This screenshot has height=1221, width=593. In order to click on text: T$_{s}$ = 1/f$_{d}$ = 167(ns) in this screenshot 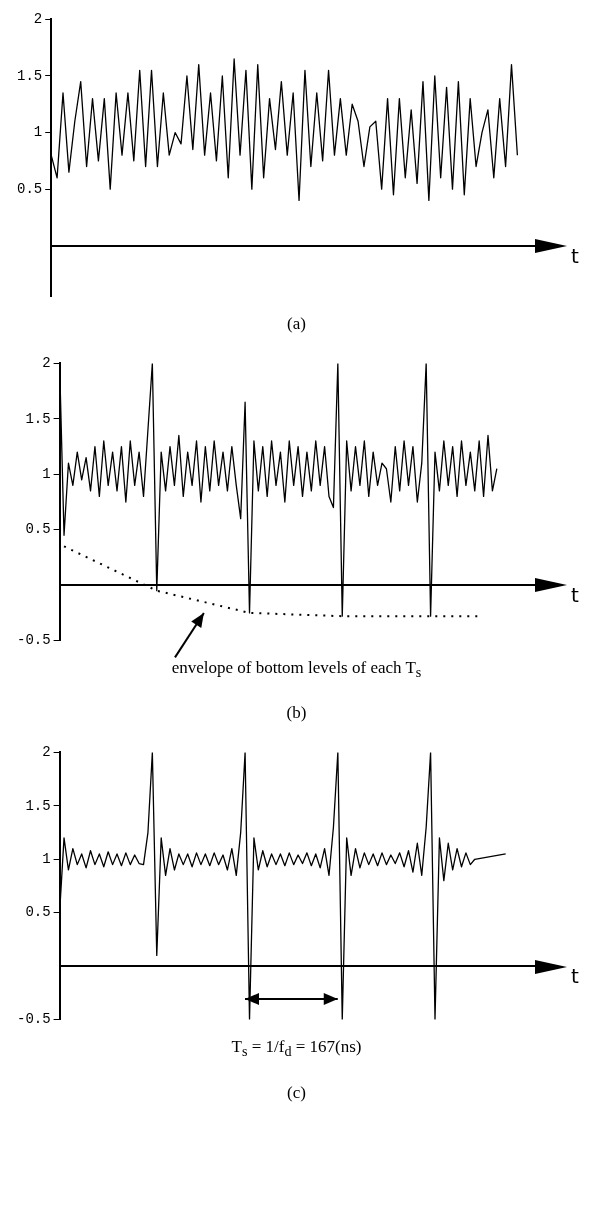, I will do `click(296, 1049)`.